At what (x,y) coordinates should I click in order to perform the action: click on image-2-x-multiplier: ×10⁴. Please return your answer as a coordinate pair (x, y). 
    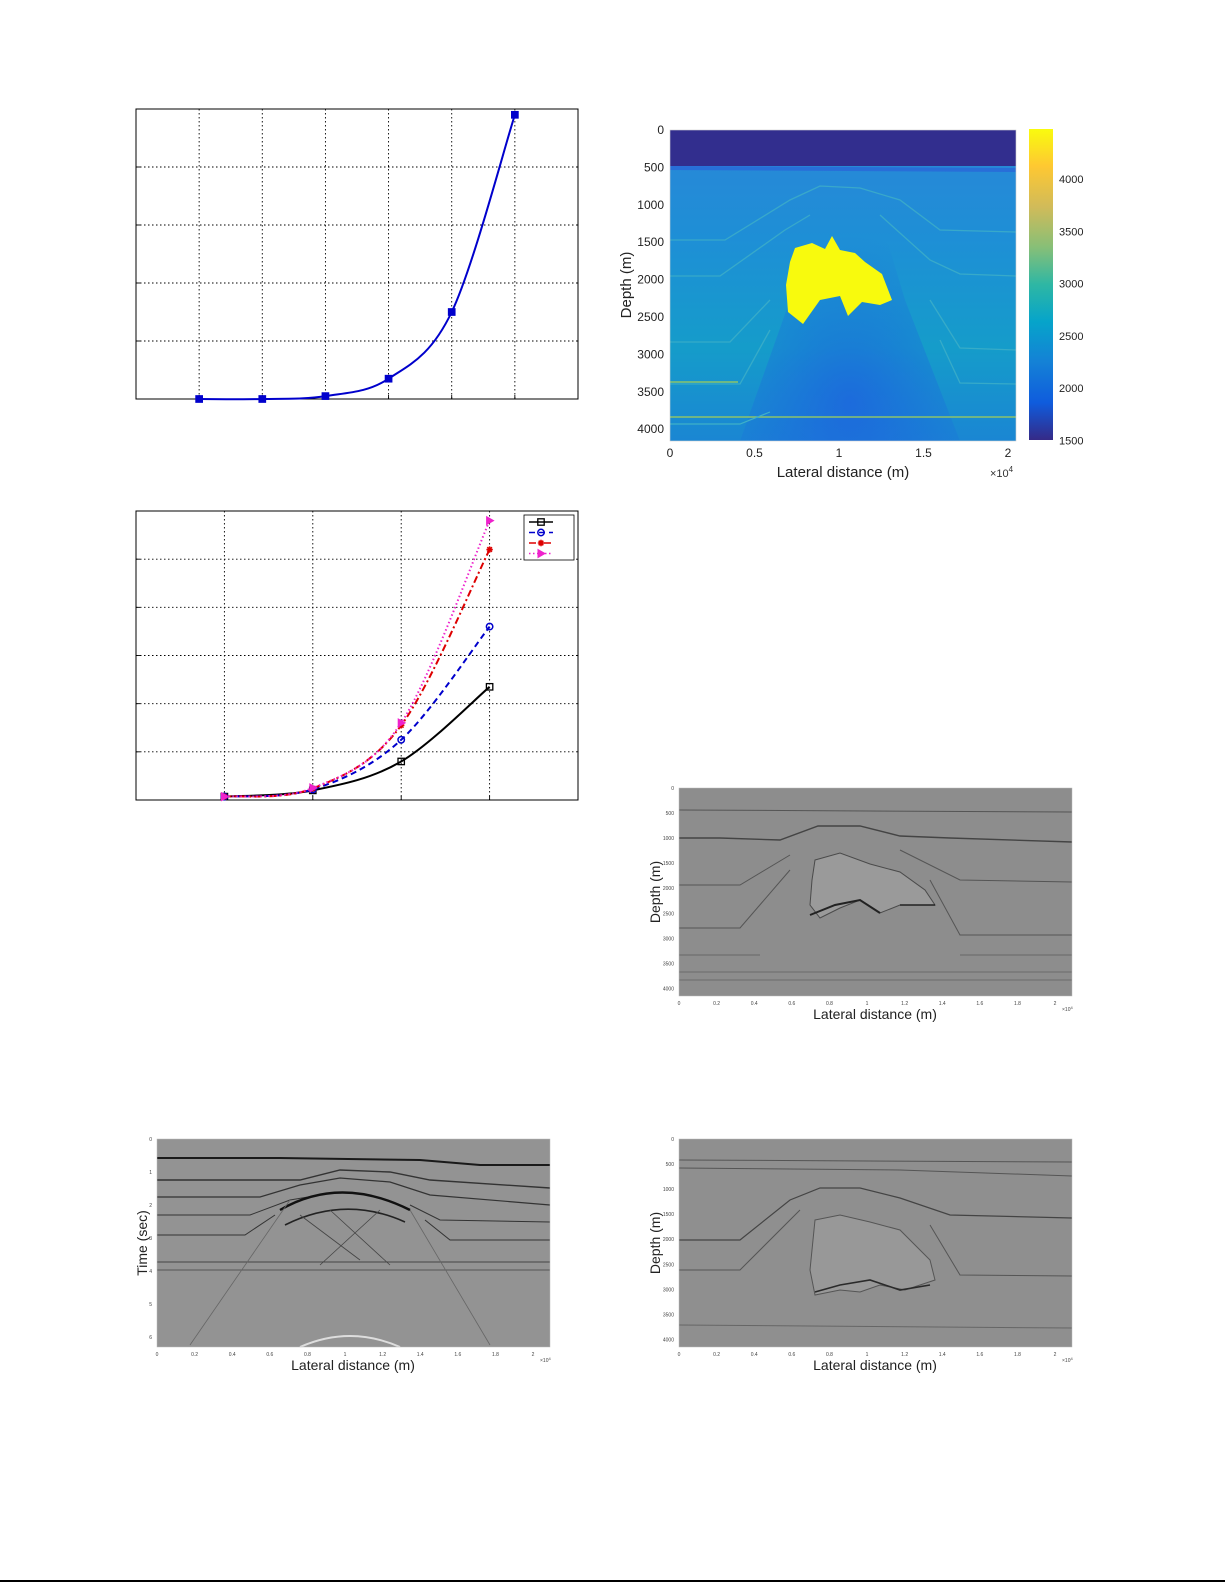
    Looking at the image, I should click on (1067, 1360).